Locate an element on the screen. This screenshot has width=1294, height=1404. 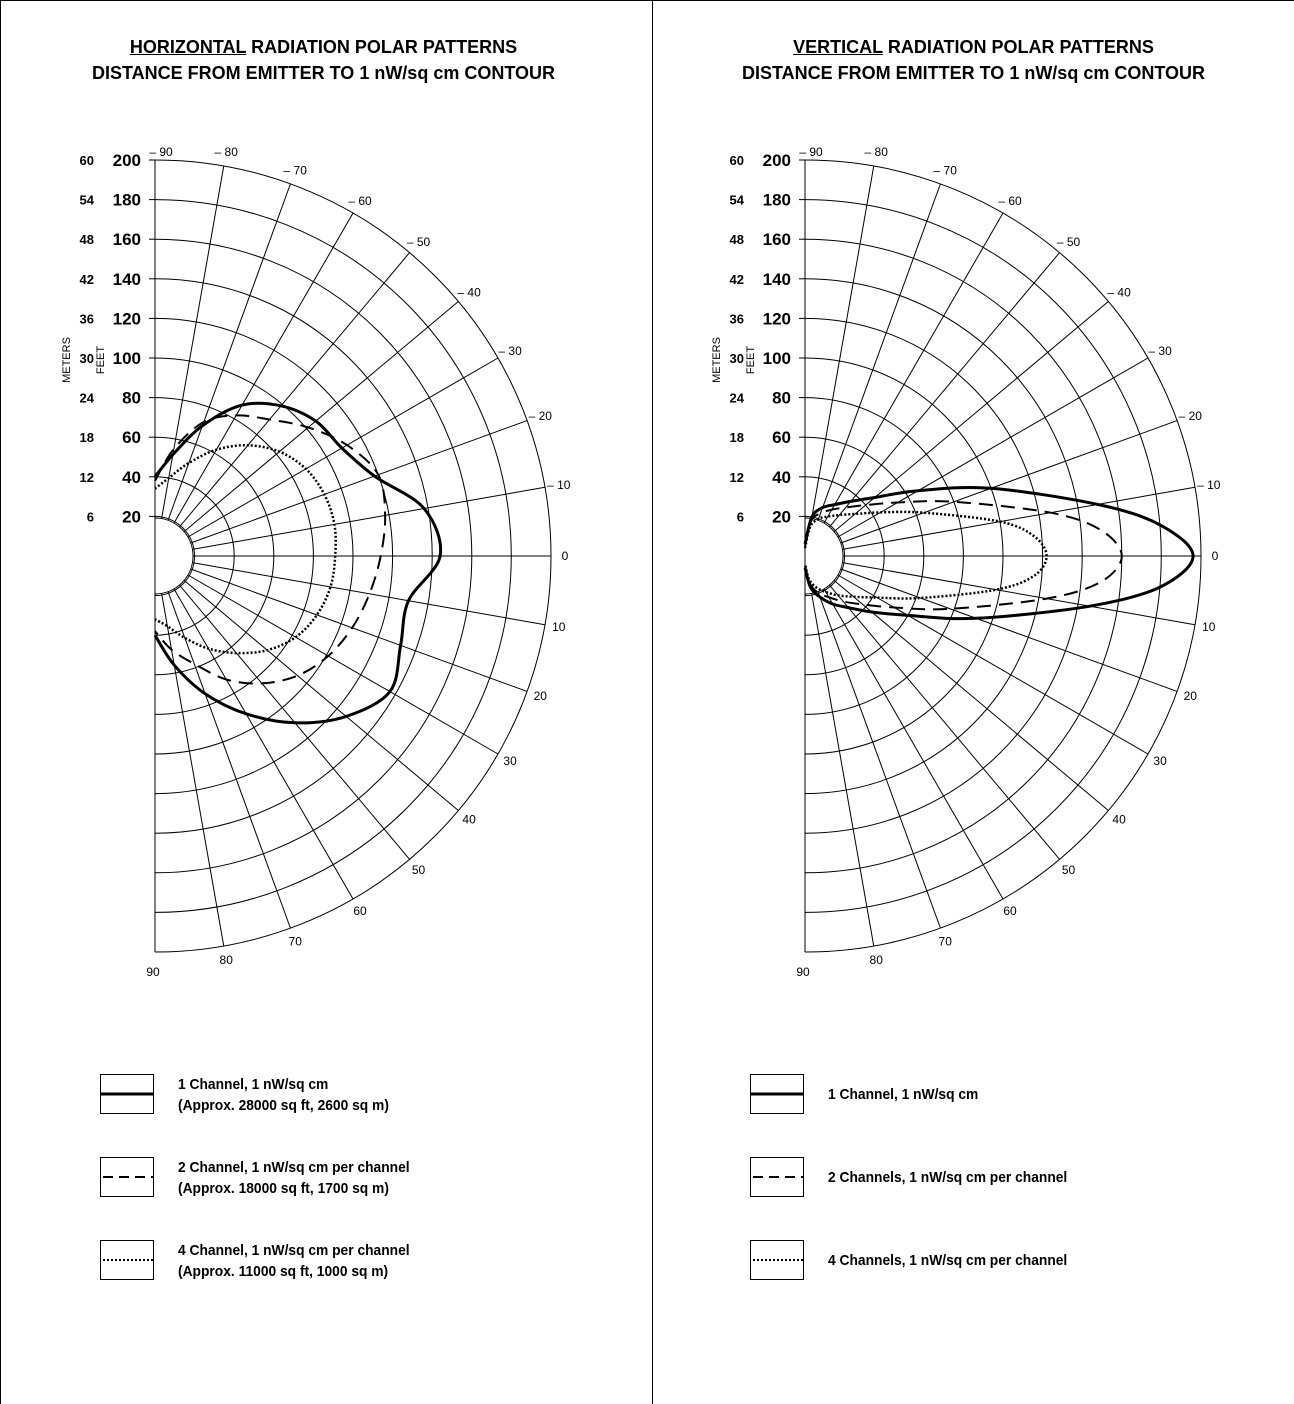
legend-text: 4 Channels, 1 nW/sq cm per channel is located at coordinates (947, 1260).